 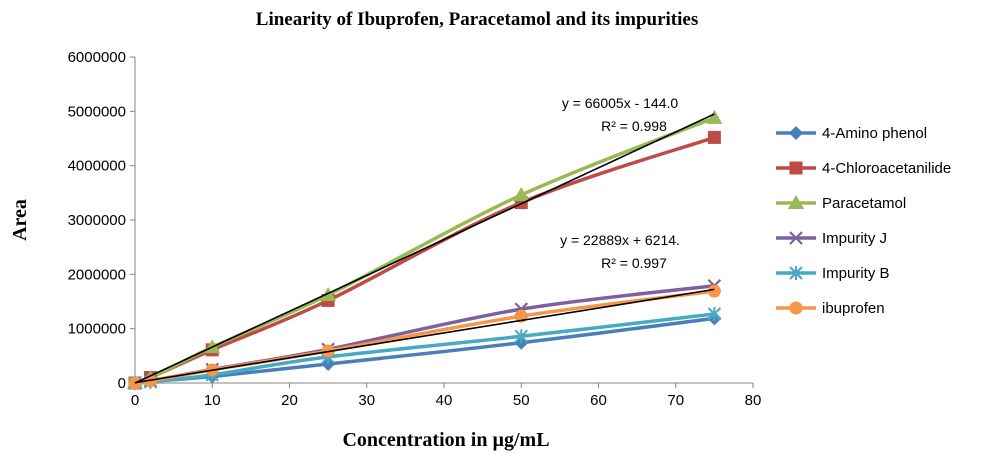 I want to click on legend-entry: Impurity J, so click(x=831, y=238).